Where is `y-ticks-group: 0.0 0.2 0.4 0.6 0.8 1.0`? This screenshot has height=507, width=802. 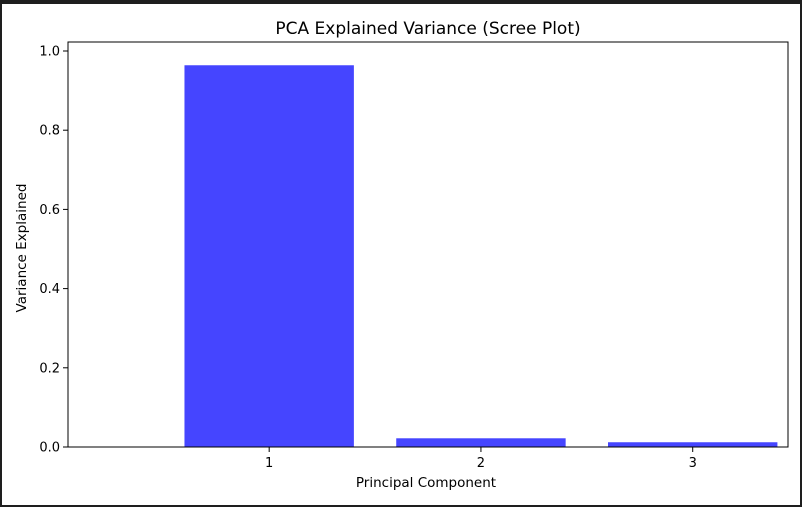
y-ticks-group: 0.0 0.2 0.4 0.6 0.8 1.0 is located at coordinates (53, 250).